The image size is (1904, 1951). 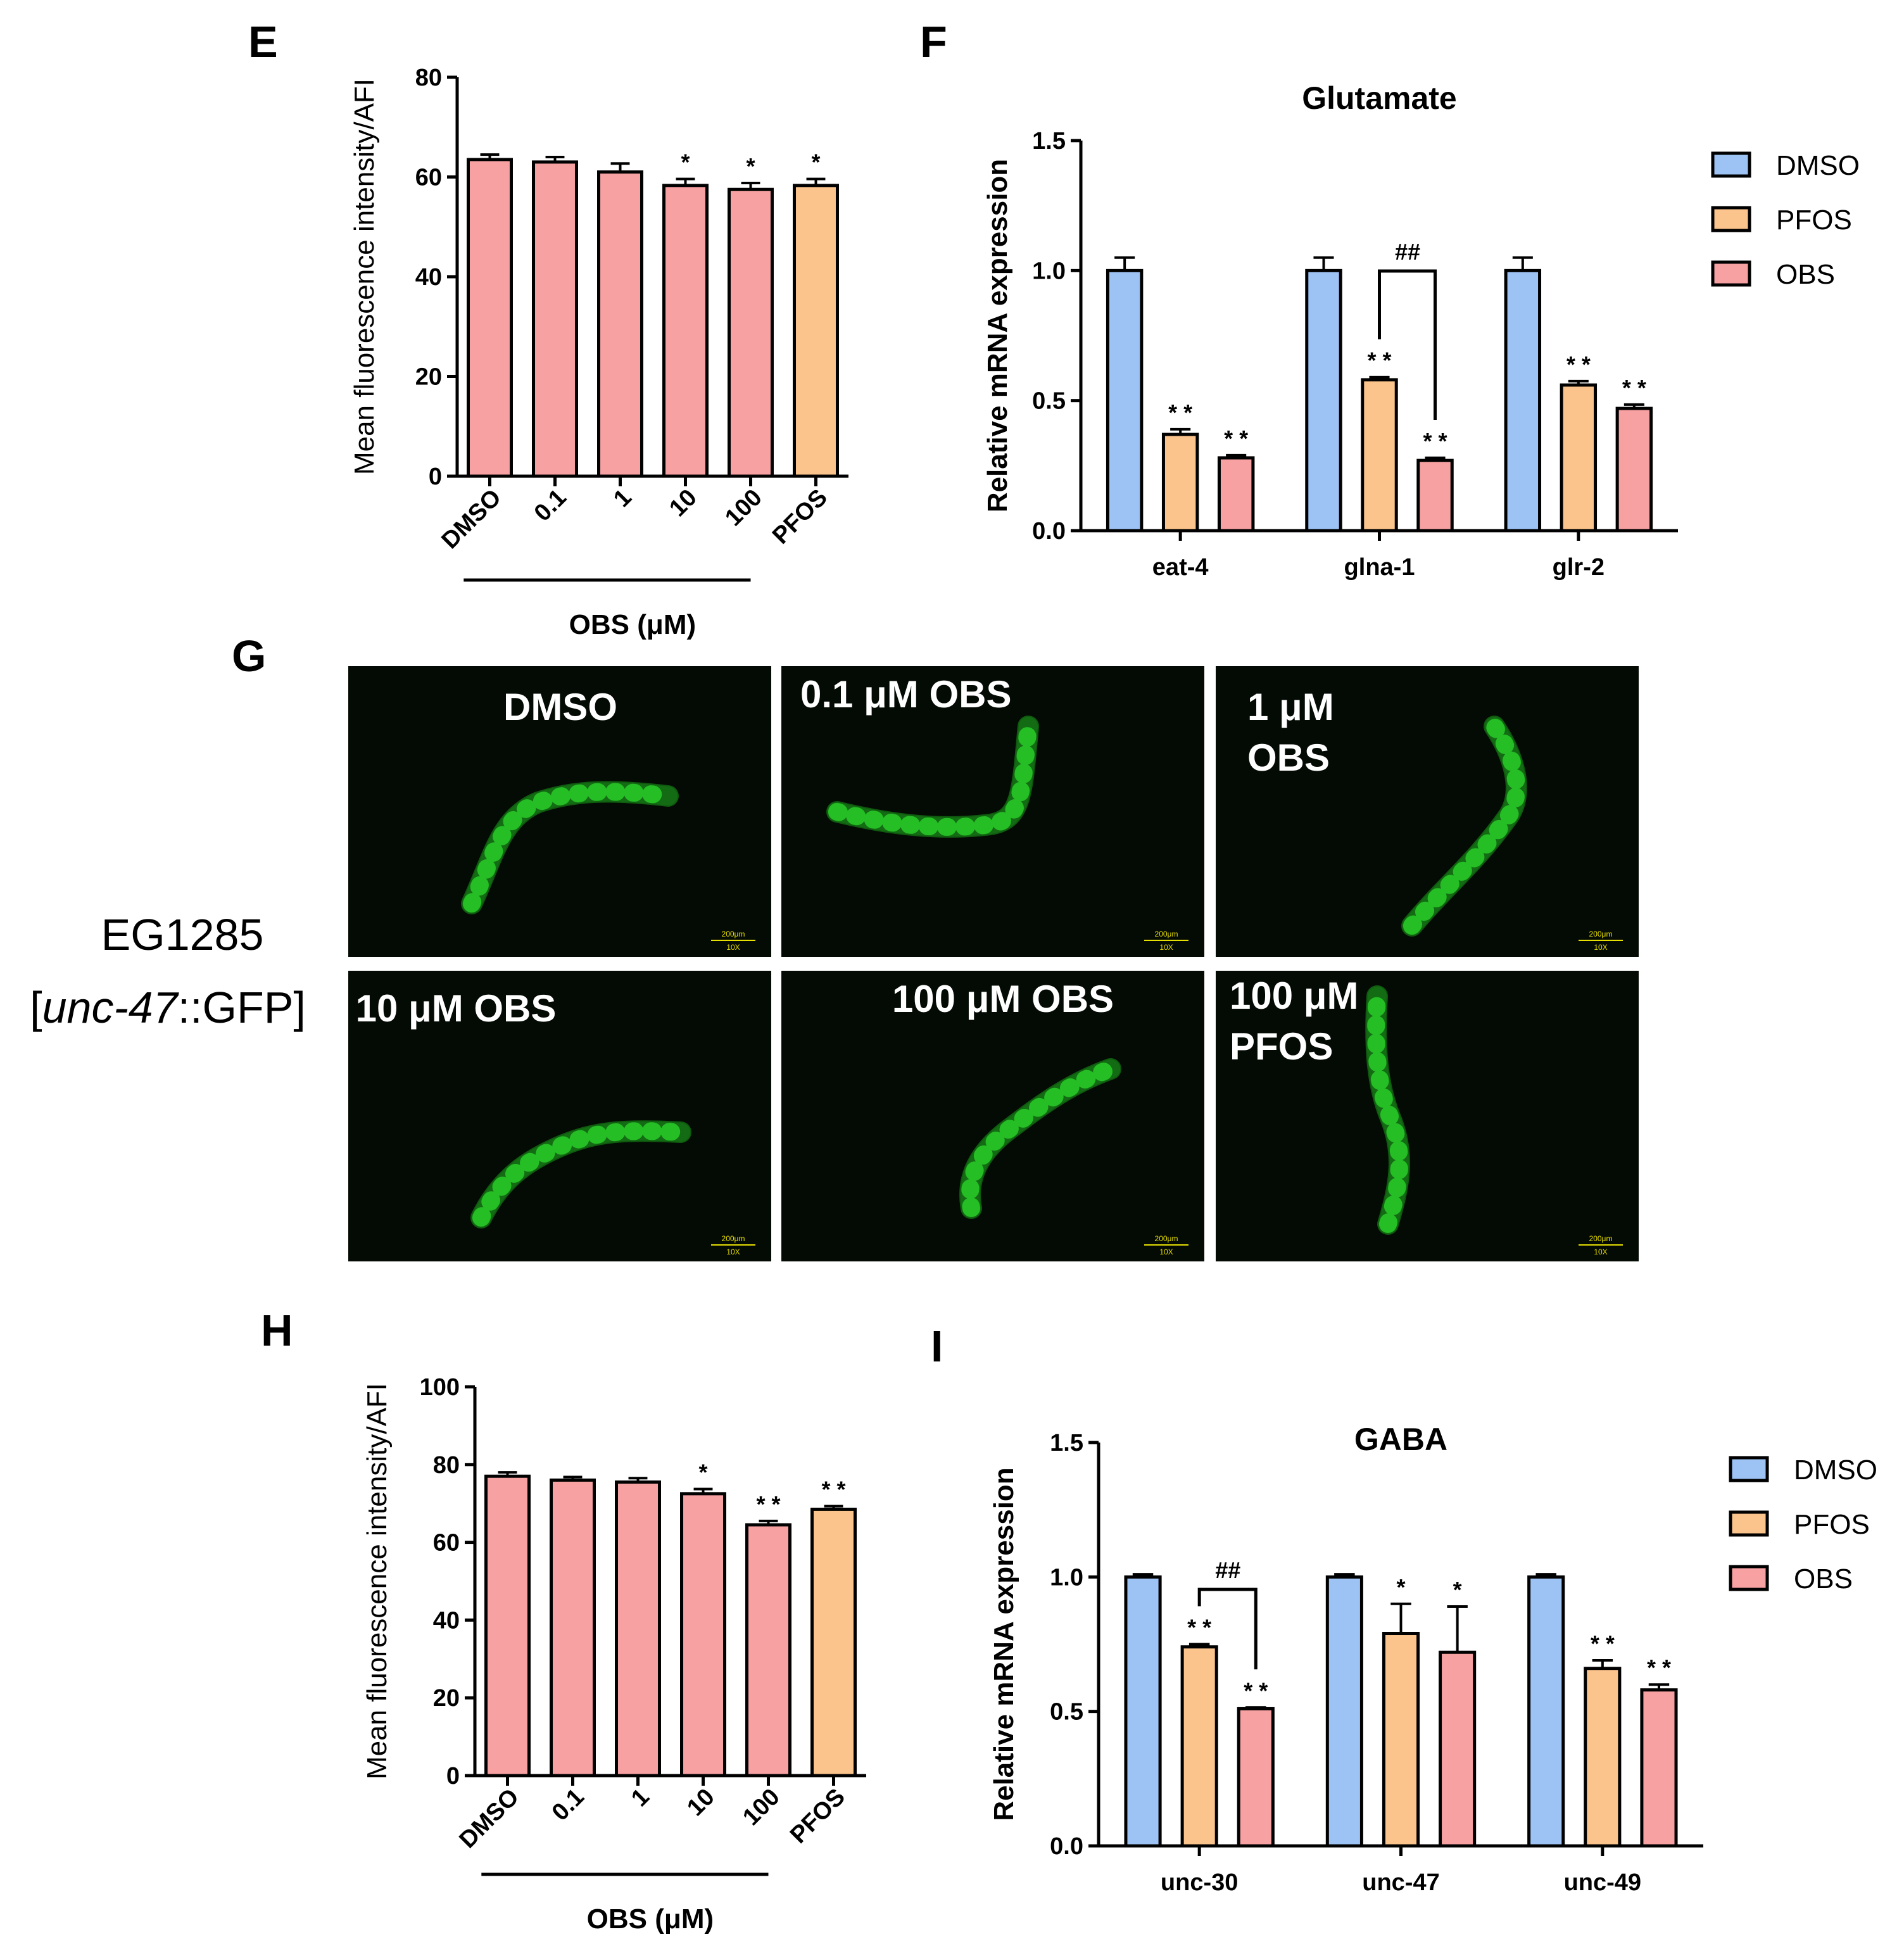 I want to click on y-tick-label: 20, so click(x=429, y=377).